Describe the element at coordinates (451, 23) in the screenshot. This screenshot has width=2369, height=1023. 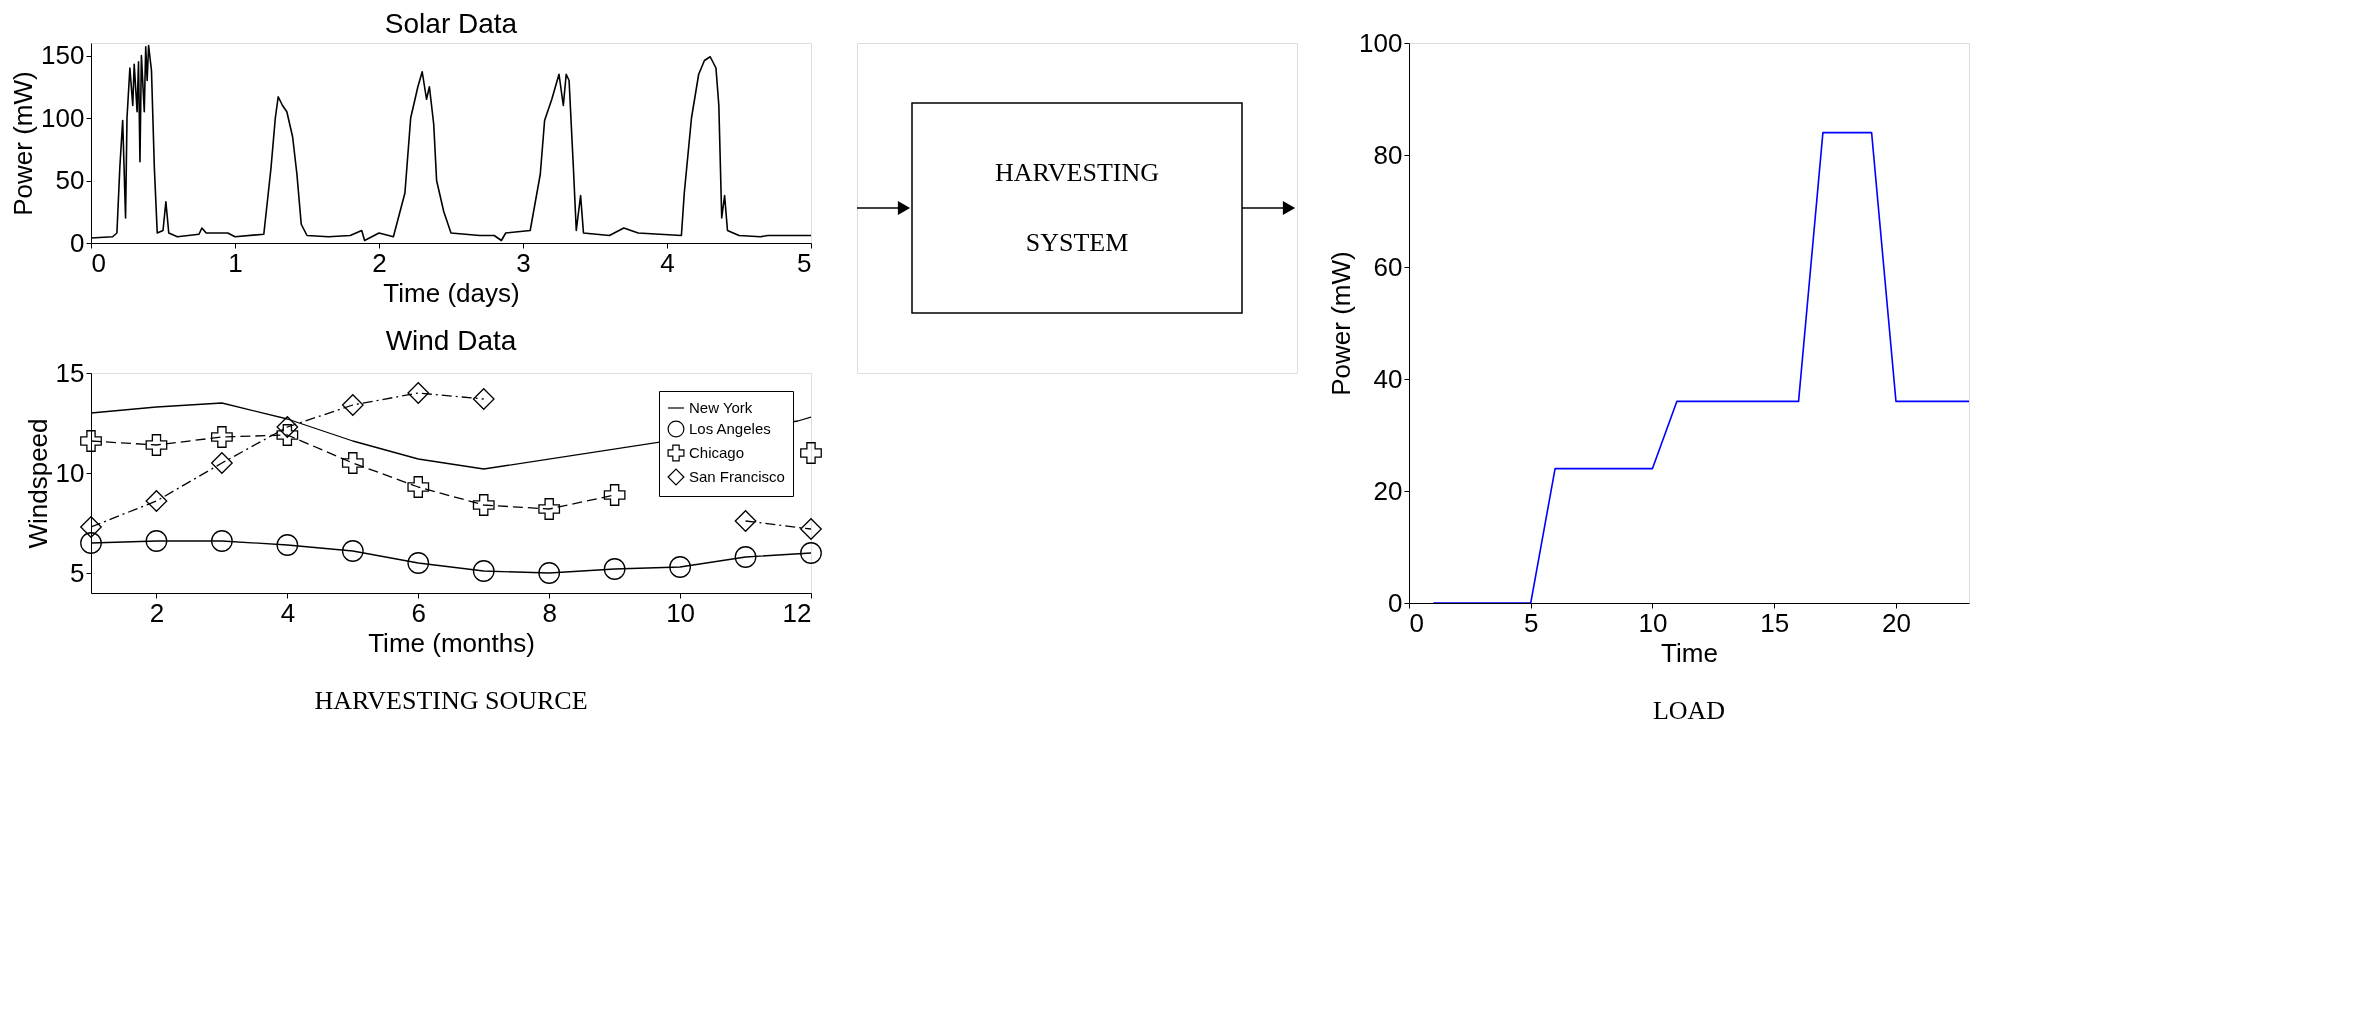
I see `chart-title: Solar Data` at that location.